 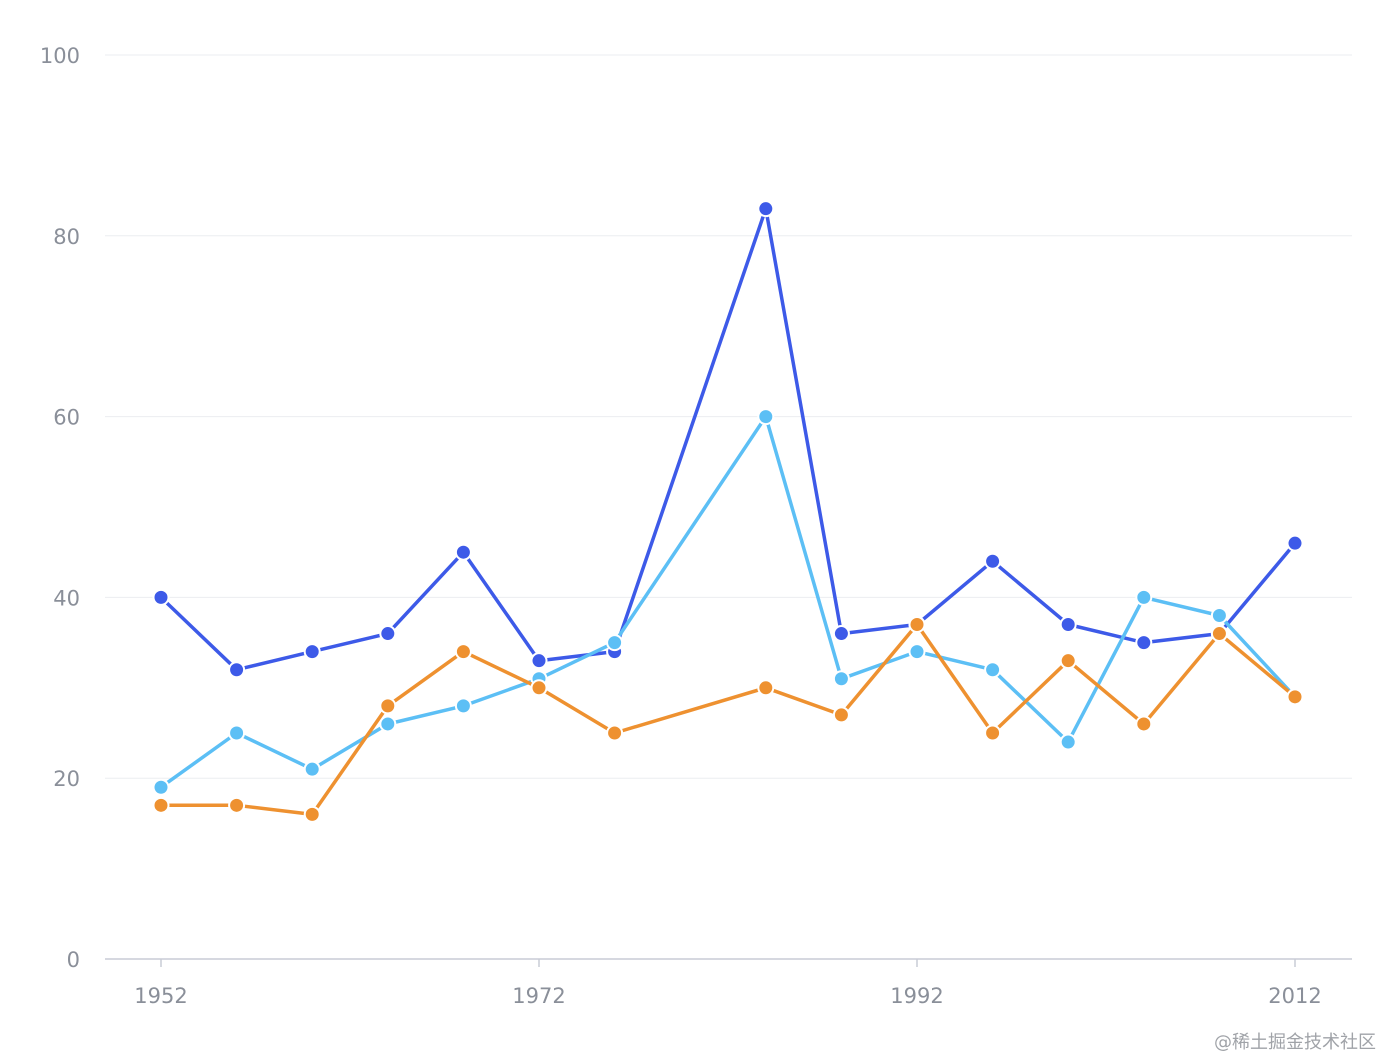 I want to click on x-tick-label: 1952, so click(x=160, y=996).